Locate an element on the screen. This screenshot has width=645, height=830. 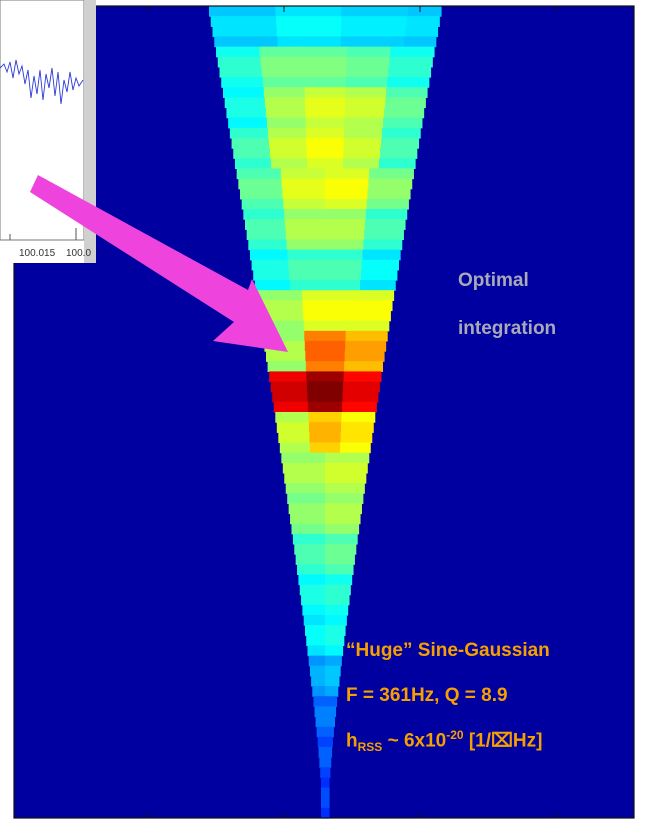
signal-title: “Huge” Sine-Gaussian is located at coordinates (448, 650).